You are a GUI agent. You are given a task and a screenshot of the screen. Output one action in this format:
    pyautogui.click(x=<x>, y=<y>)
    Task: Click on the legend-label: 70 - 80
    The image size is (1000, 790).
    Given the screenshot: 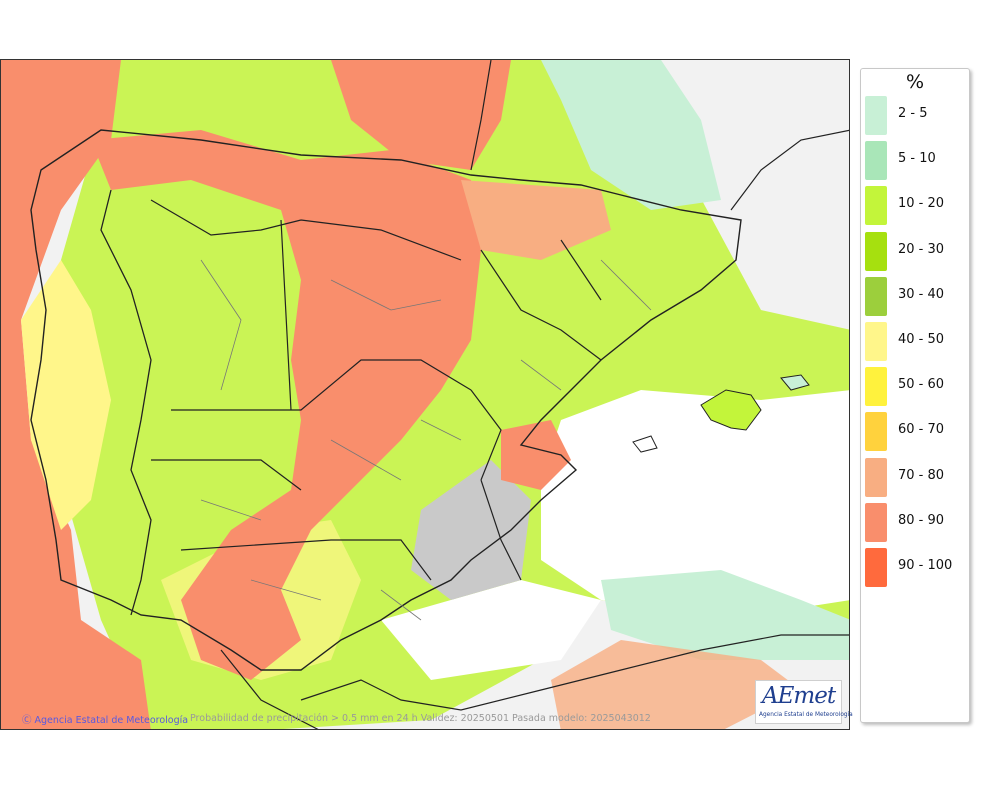 What is the action you would take?
    pyautogui.click(x=921, y=475)
    